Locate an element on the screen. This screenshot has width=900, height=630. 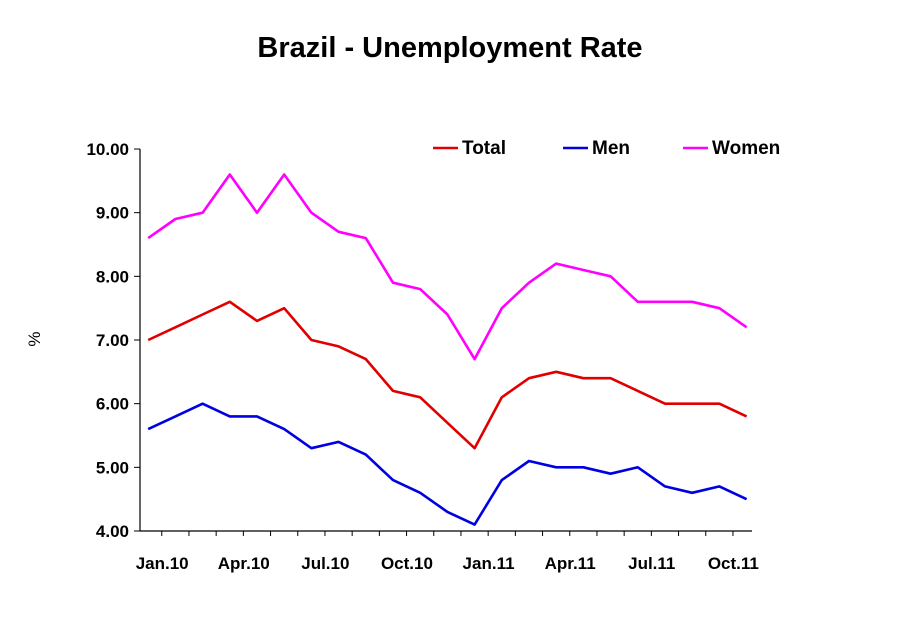
x-tick-label: Jan.10 is located at coordinates (162, 563).